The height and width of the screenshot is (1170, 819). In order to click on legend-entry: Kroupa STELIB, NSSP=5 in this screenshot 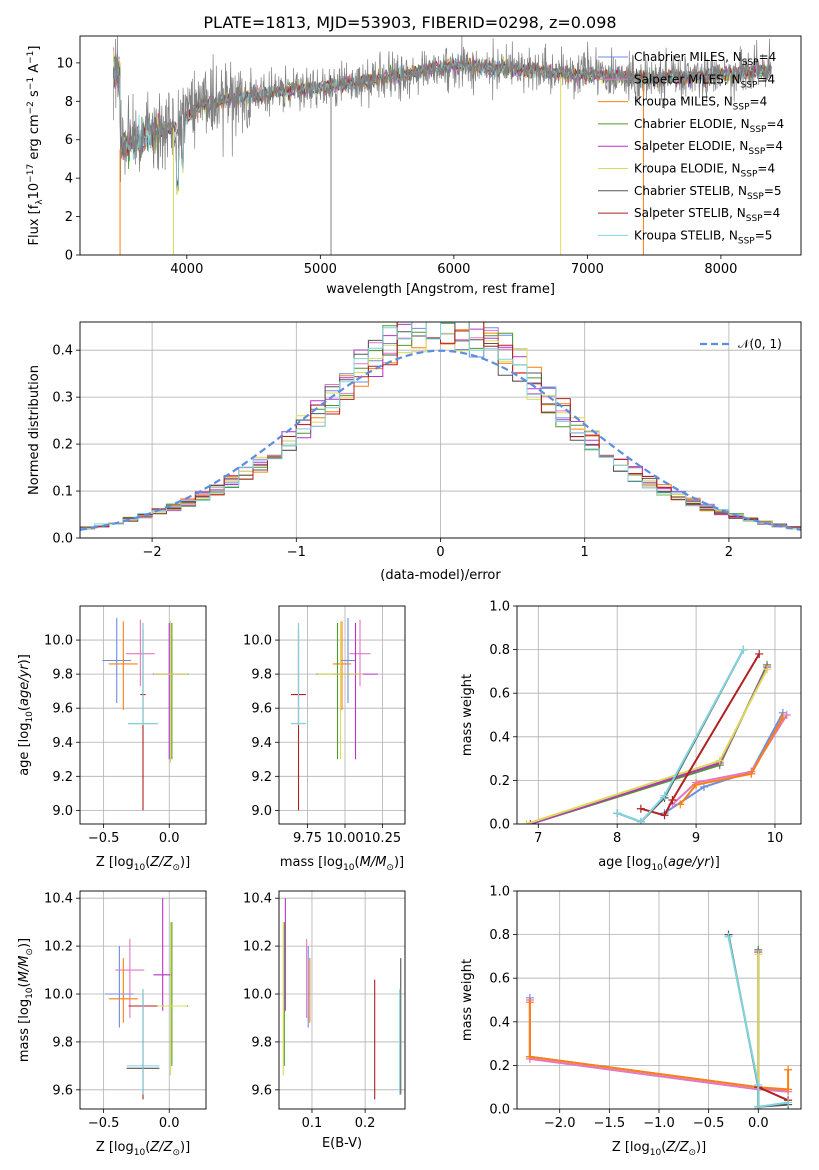, I will do `click(703, 237)`.